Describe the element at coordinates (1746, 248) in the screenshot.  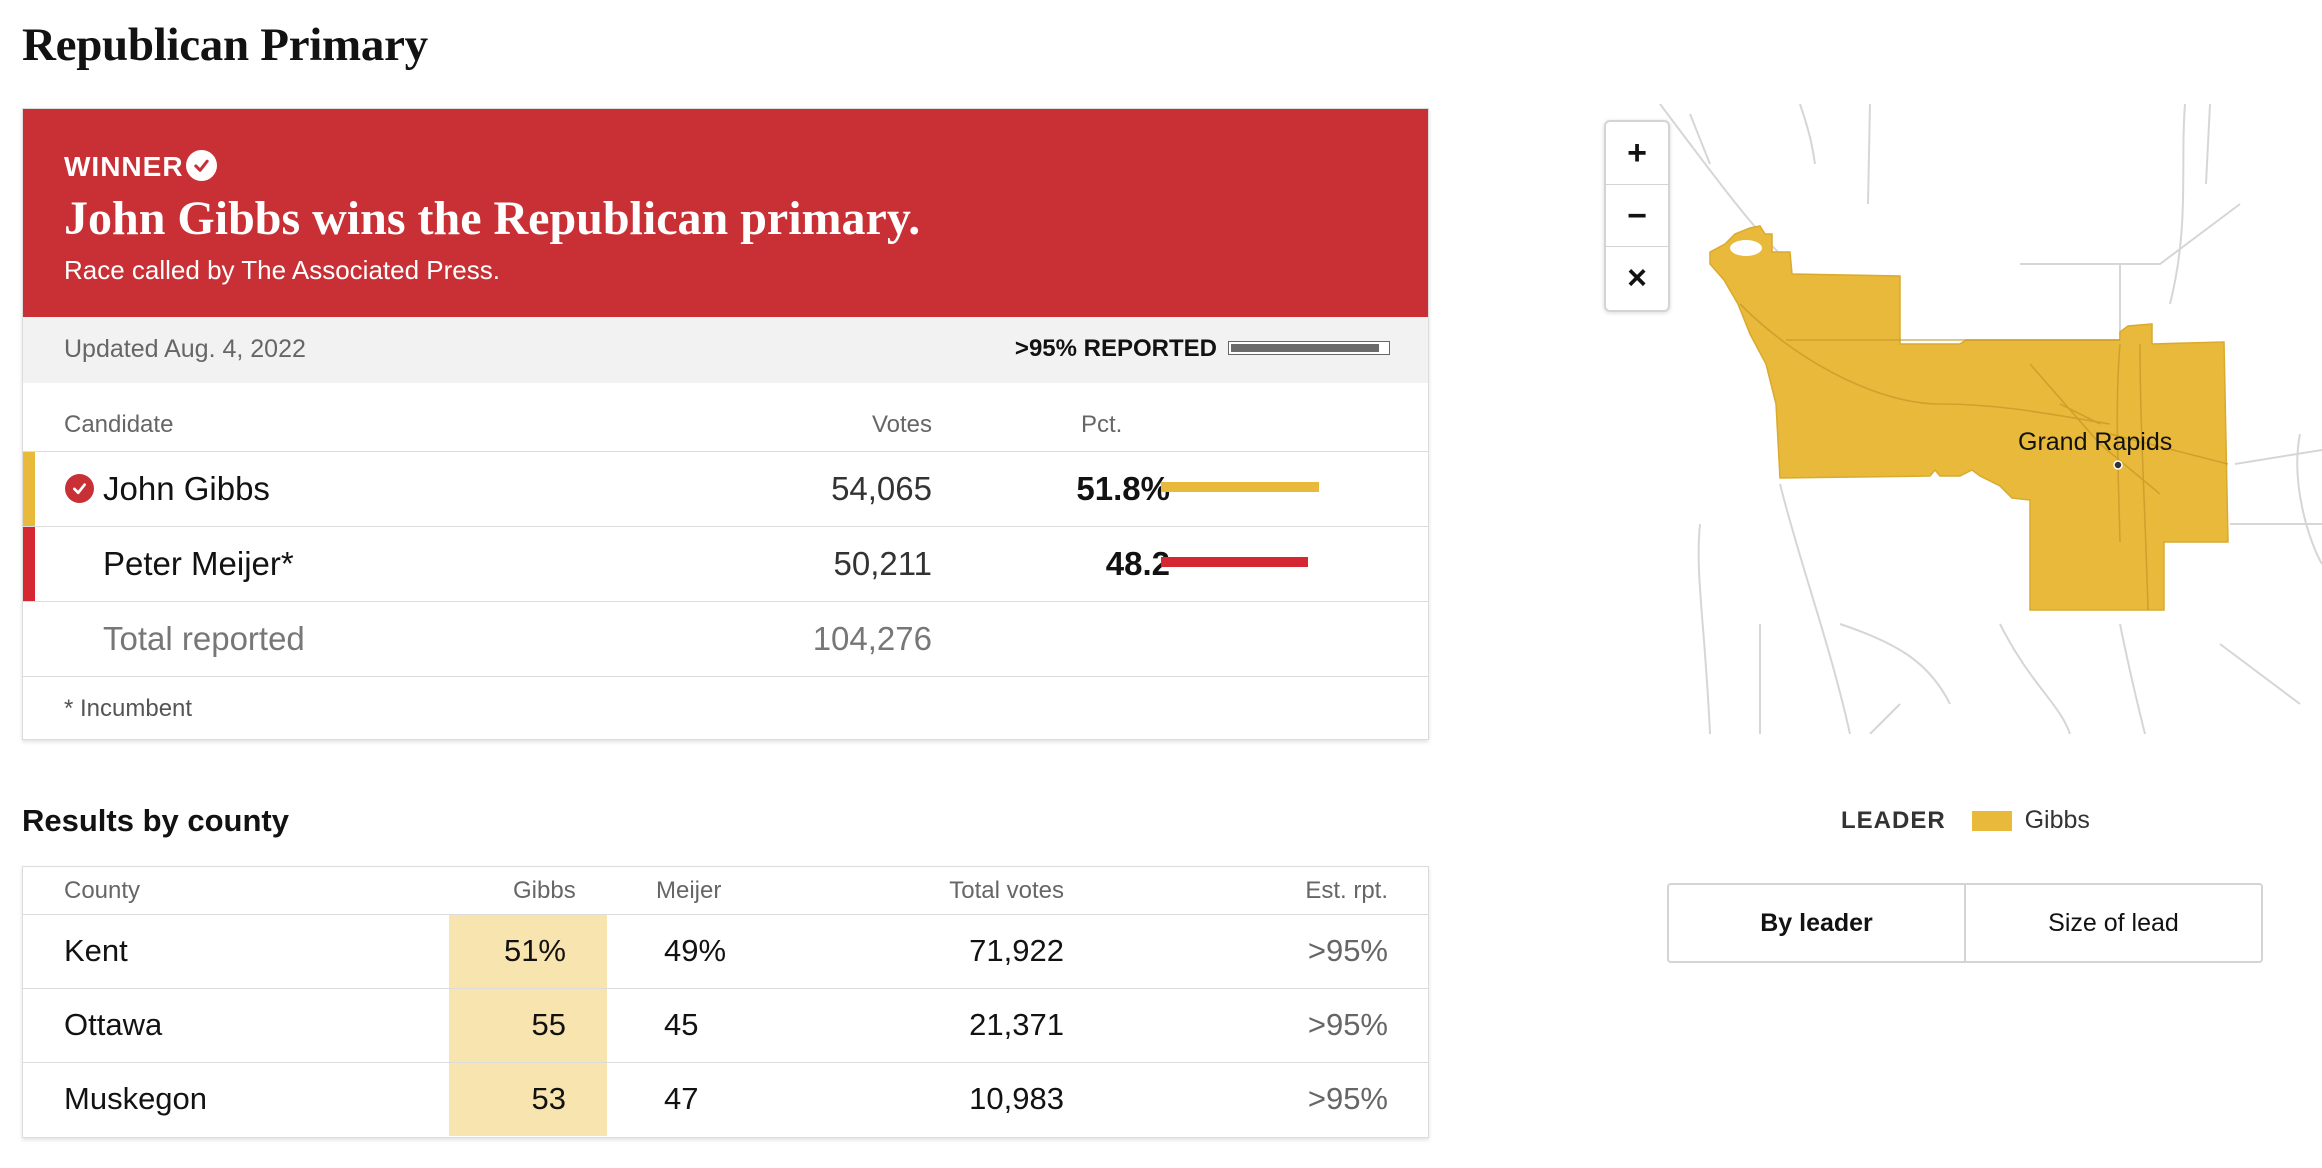
I see `lake-cutout` at that location.